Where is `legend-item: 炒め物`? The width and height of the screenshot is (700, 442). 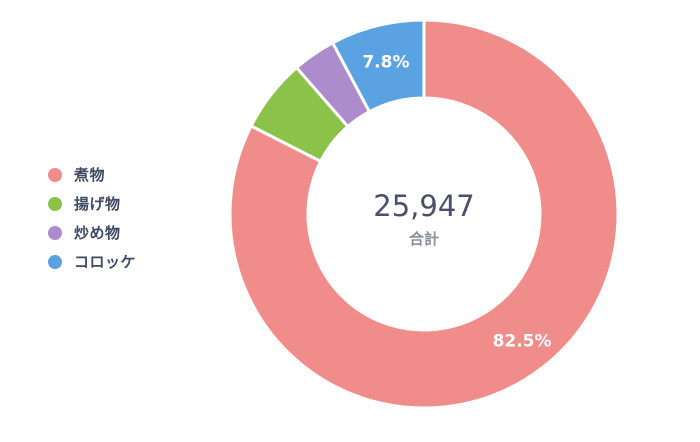 legend-item: 炒め物 is located at coordinates (92, 232).